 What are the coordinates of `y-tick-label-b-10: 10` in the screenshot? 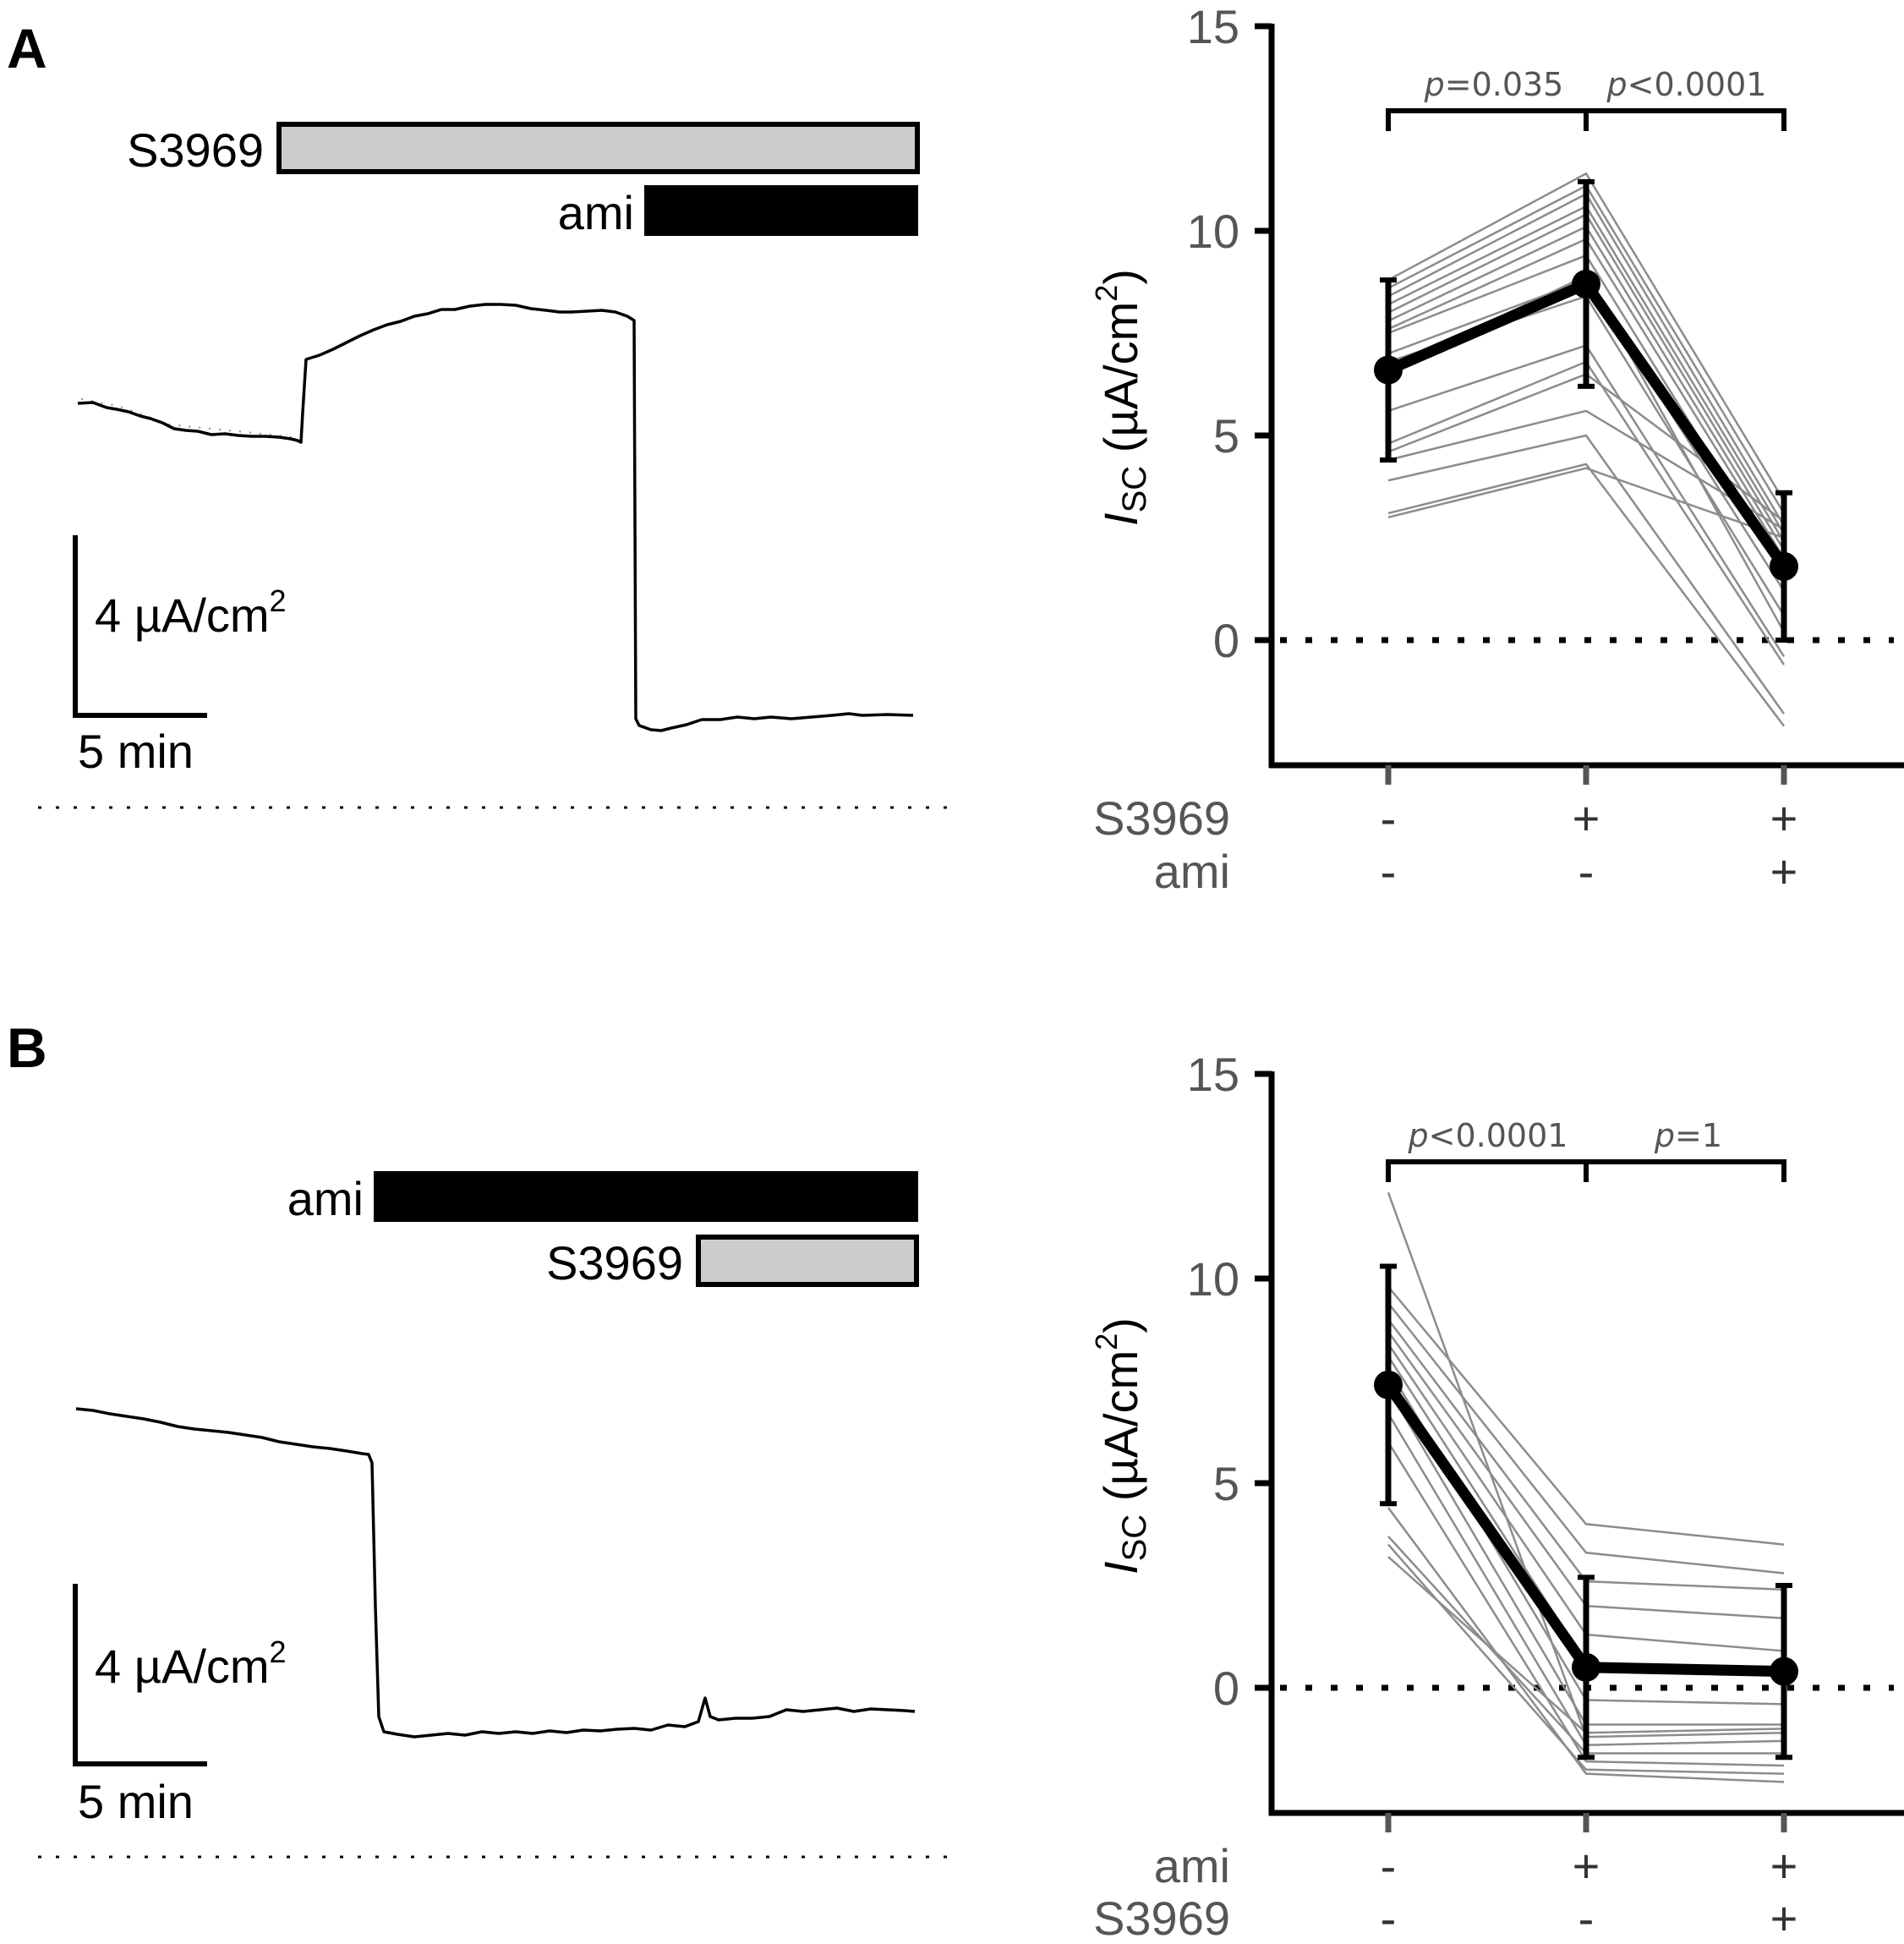 It's located at (1213, 1279).